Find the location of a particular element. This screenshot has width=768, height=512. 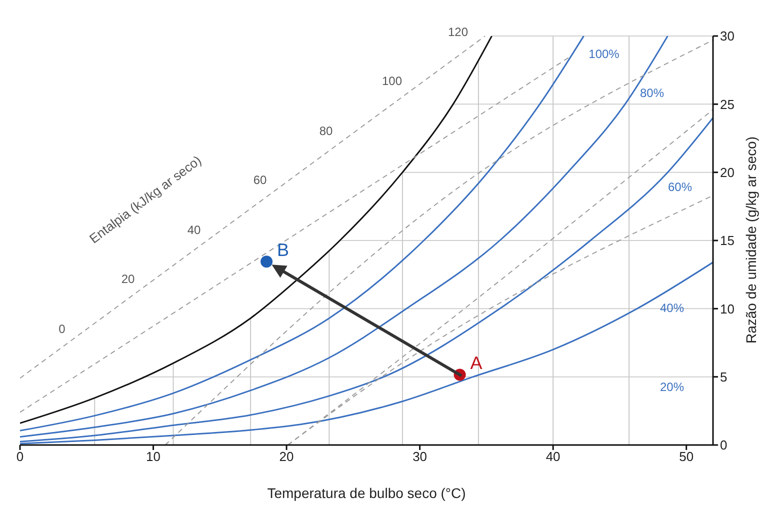

annotation: 40 is located at coordinates (194, 230).